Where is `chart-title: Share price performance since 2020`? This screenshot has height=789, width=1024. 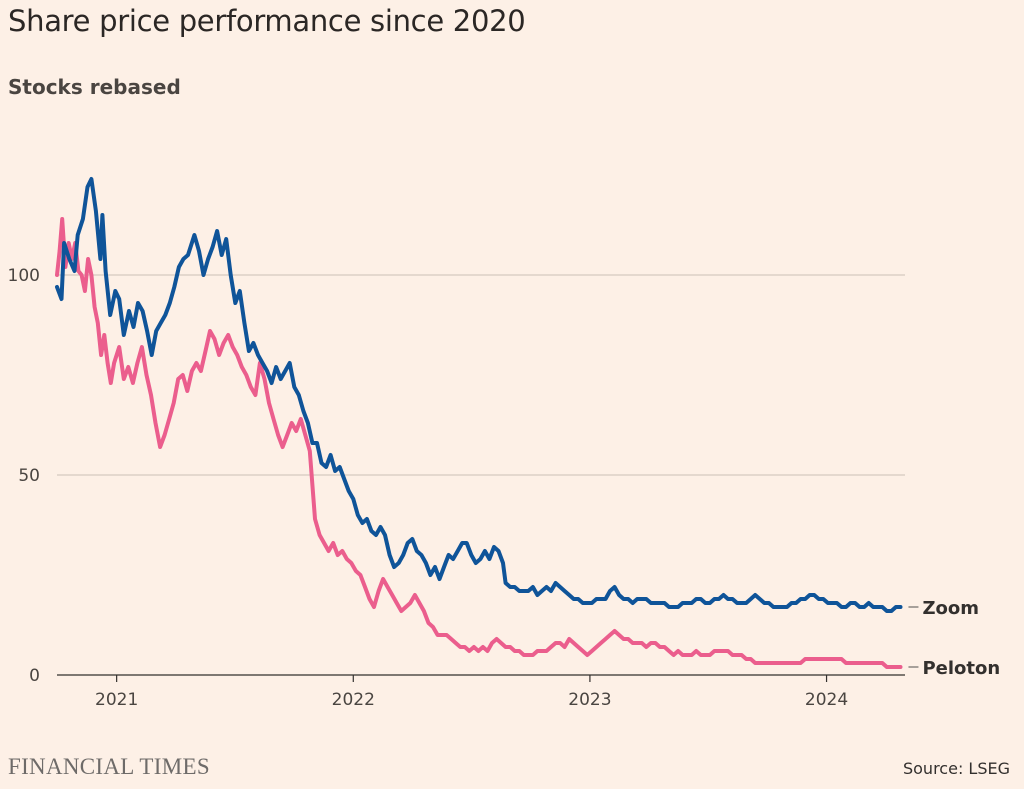 chart-title: Share price performance since 2020 is located at coordinates (267, 21).